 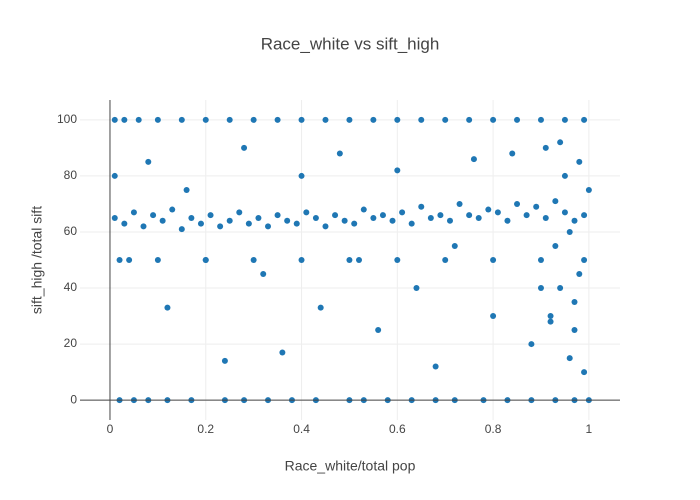 I want to click on x-tick-label: 0.2, so click(x=205, y=429).